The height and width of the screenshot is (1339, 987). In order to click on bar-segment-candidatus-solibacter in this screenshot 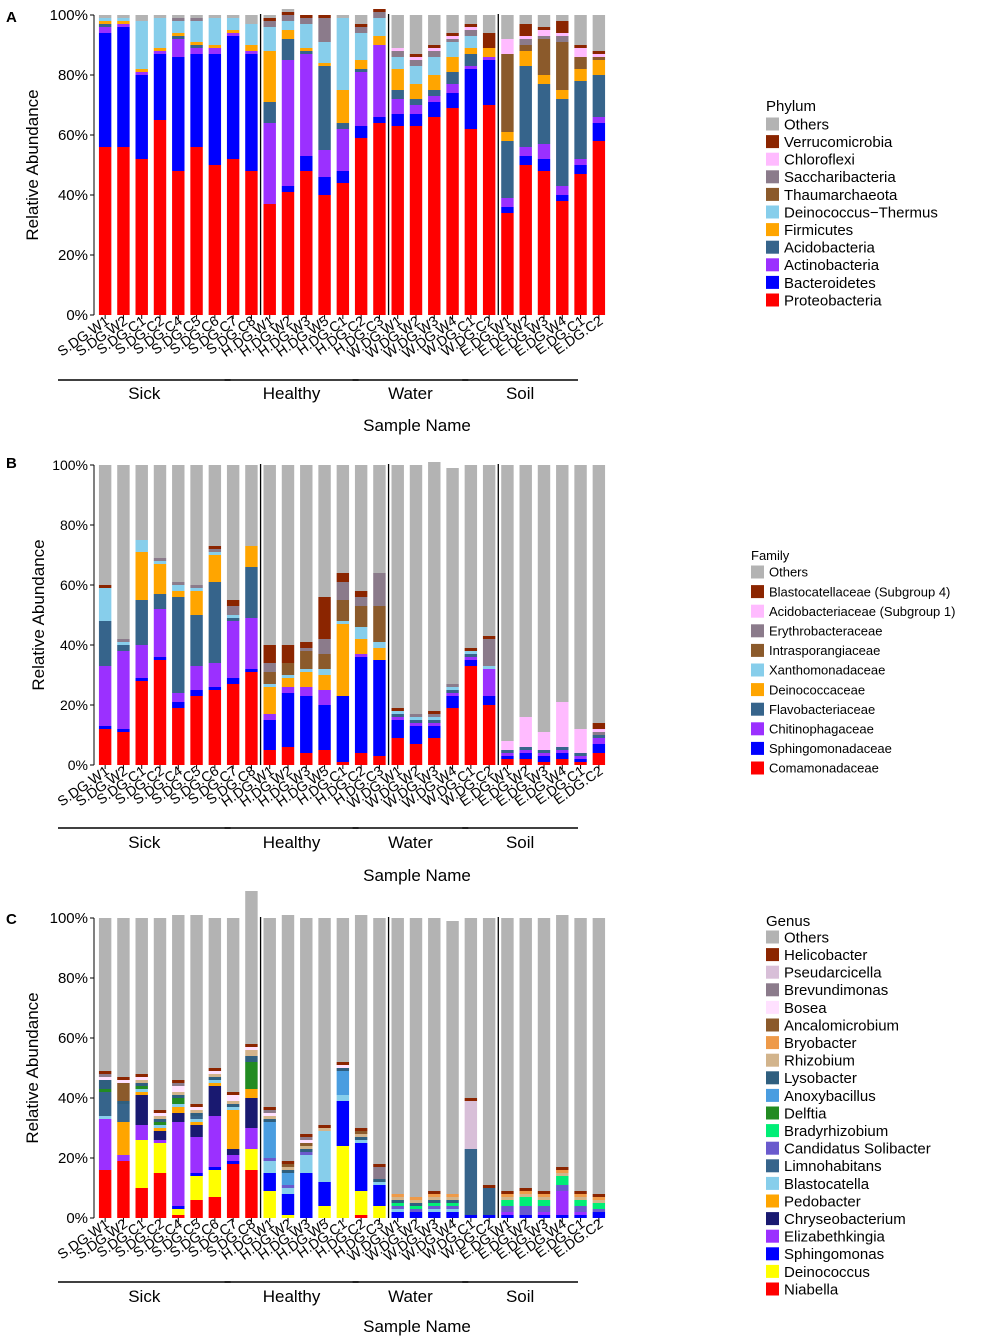, I will do `click(452, 1207)`.